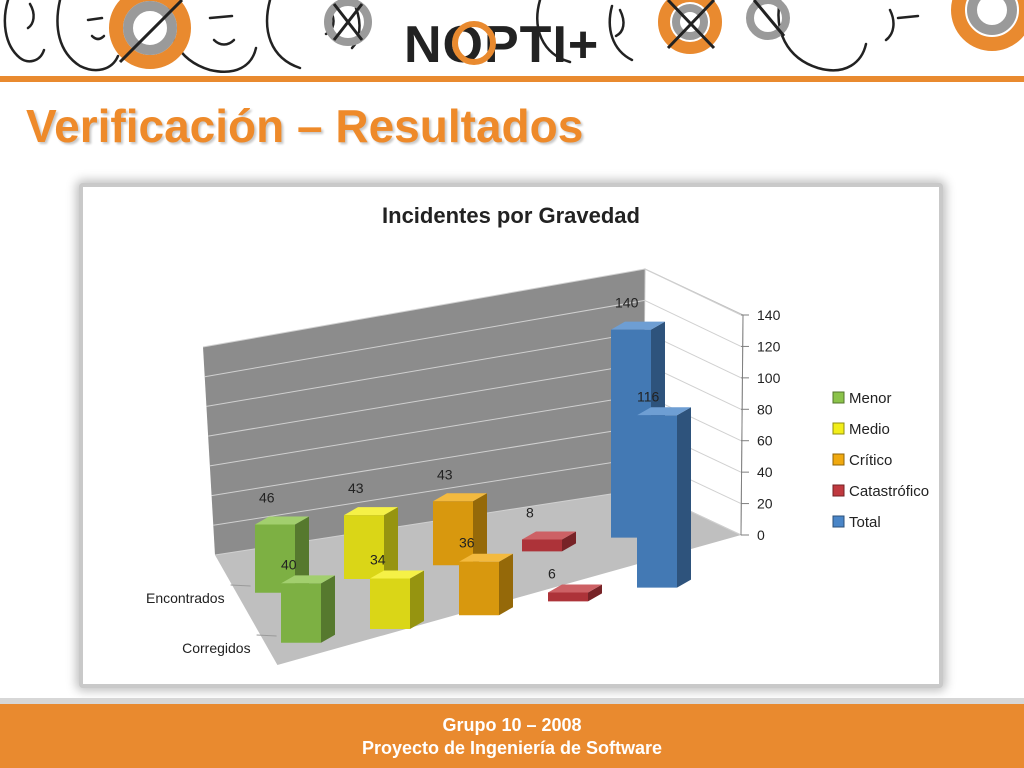 This screenshot has width=1024, height=768. I want to click on chart-ytick-label-5: 100, so click(769, 378).